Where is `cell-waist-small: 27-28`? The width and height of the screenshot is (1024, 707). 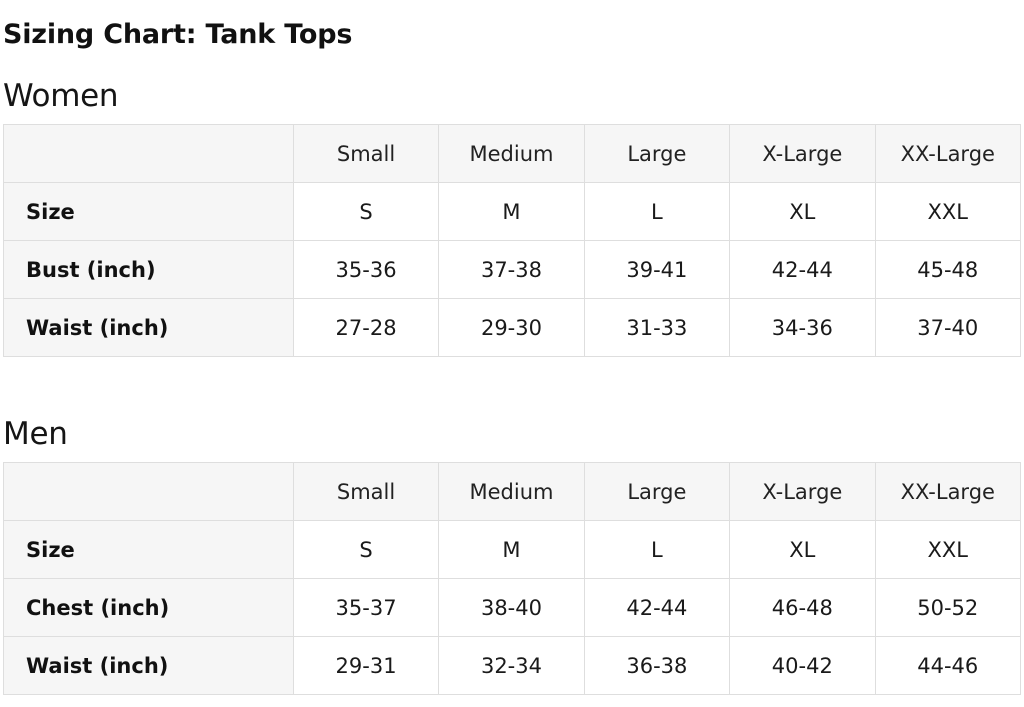
cell-waist-small: 27-28 is located at coordinates (366, 327).